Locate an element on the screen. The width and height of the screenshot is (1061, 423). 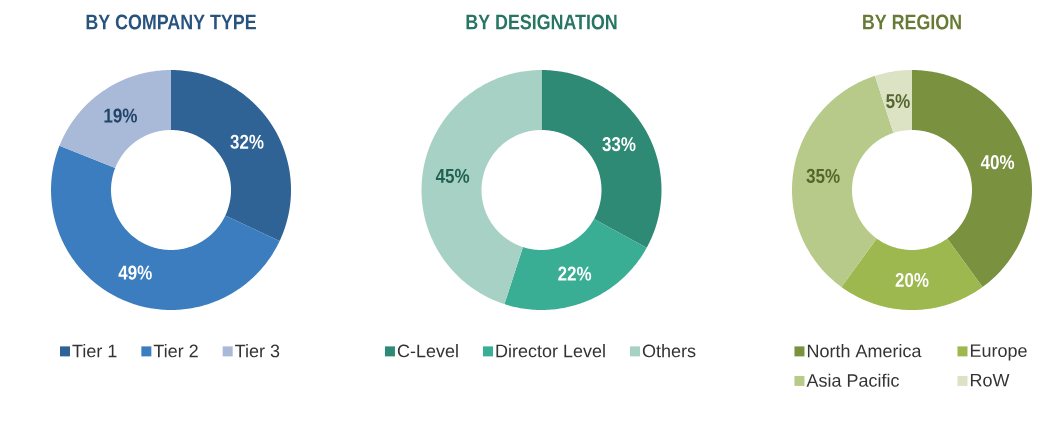
legend-label: Tier 2 is located at coordinates (175, 351).